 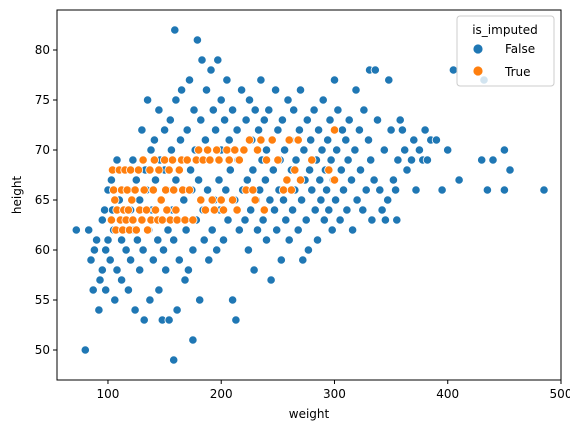 What do you see at coordinates (560, 394) in the screenshot?
I see `x-tick-label: 500` at bounding box center [560, 394].